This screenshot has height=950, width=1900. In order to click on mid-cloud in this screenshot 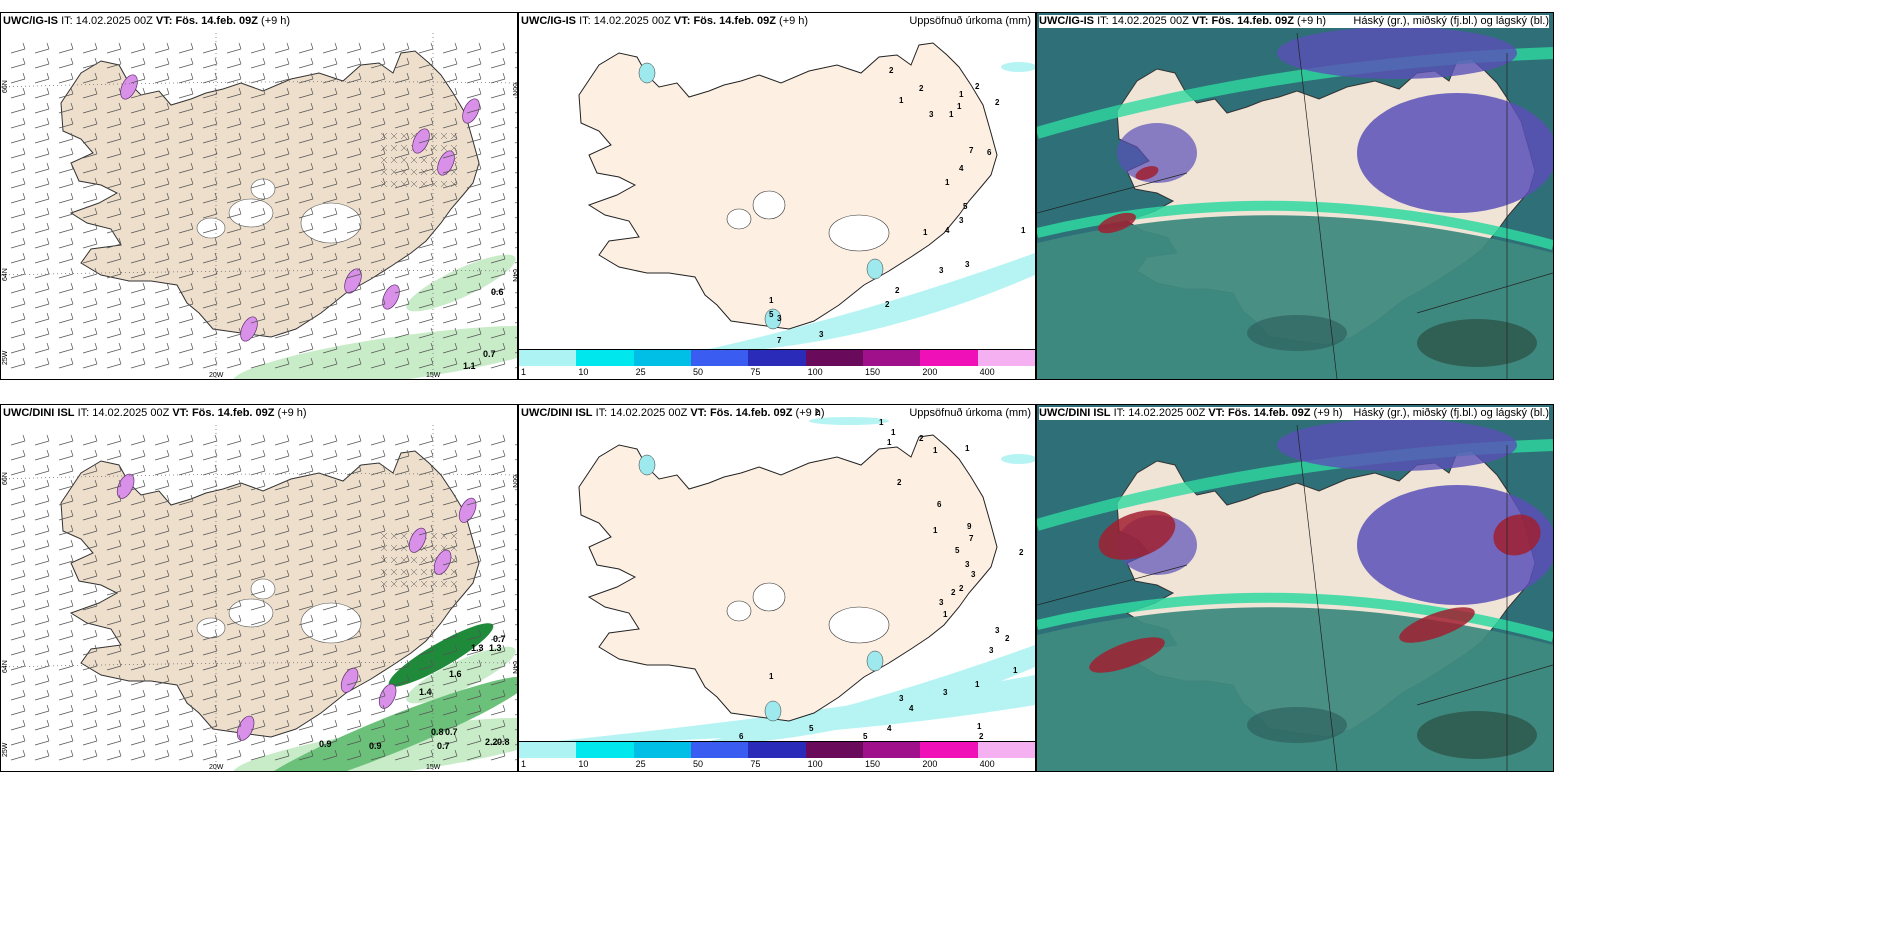, I will do `click(1157, 153)`.